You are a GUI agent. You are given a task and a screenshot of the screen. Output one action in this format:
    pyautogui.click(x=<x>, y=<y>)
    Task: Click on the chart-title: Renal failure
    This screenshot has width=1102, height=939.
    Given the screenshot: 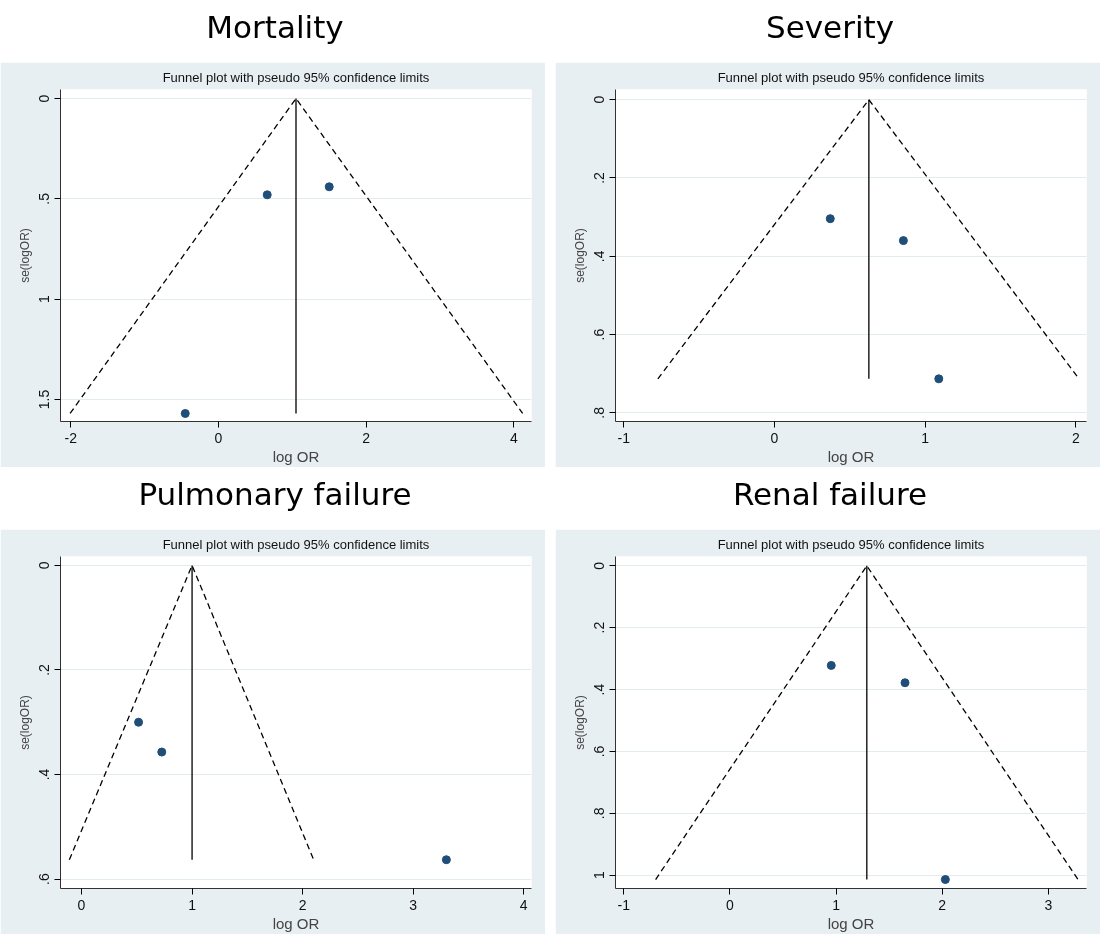 What is the action you would take?
    pyautogui.click(x=830, y=494)
    